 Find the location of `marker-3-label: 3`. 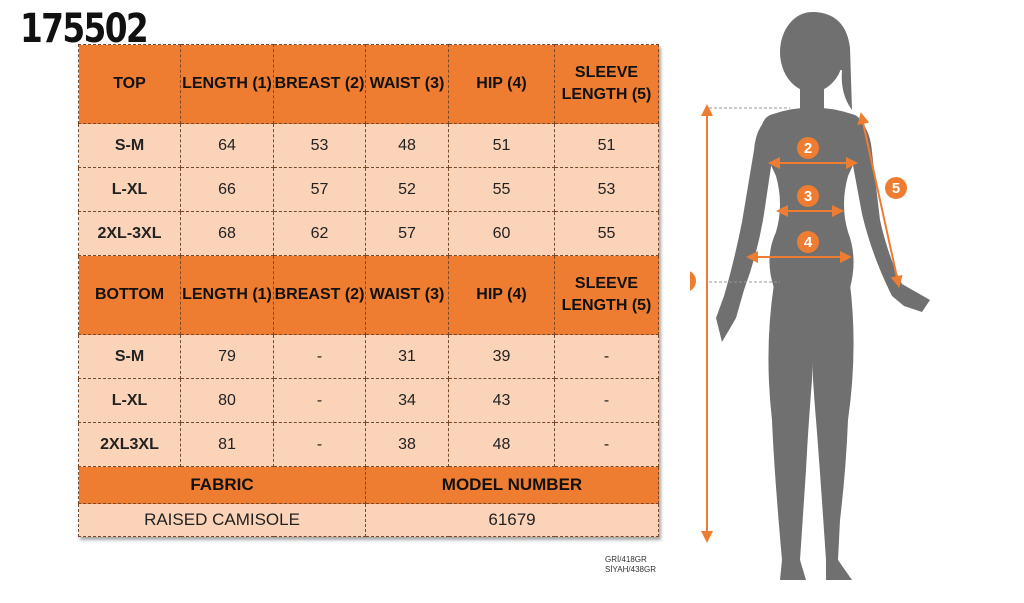

marker-3-label: 3 is located at coordinates (808, 196).